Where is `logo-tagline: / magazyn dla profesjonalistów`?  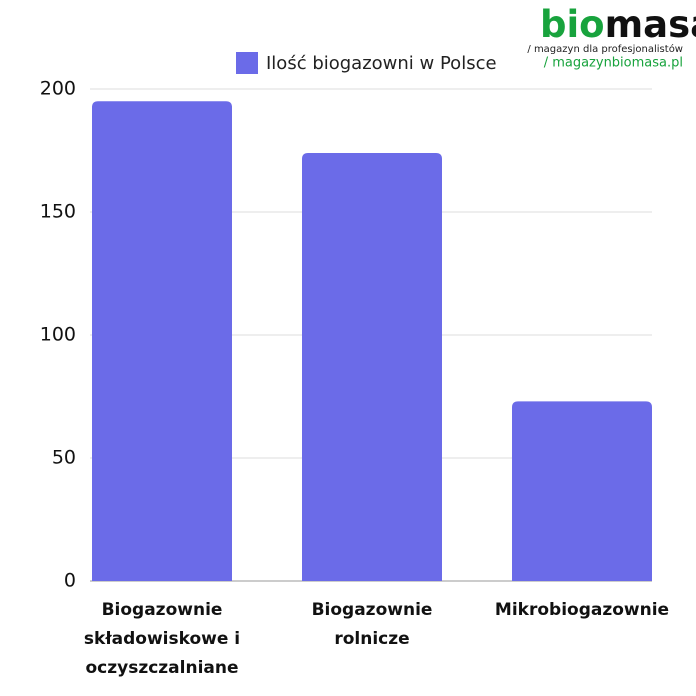
logo-tagline: / magazyn dla profesjonalistów is located at coordinates (605, 49).